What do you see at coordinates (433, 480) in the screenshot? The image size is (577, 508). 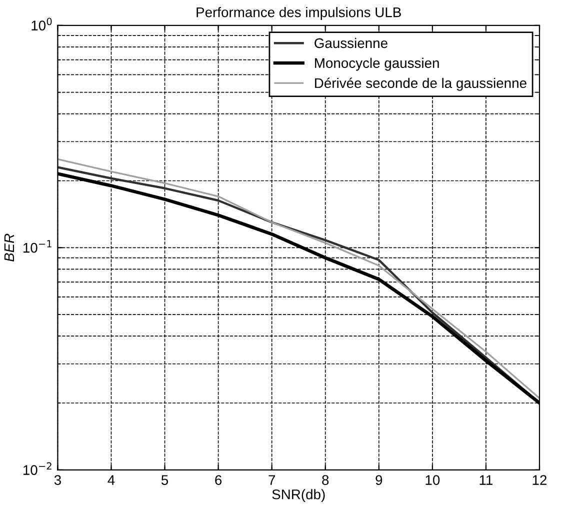 I see `x-tick-label: 10` at bounding box center [433, 480].